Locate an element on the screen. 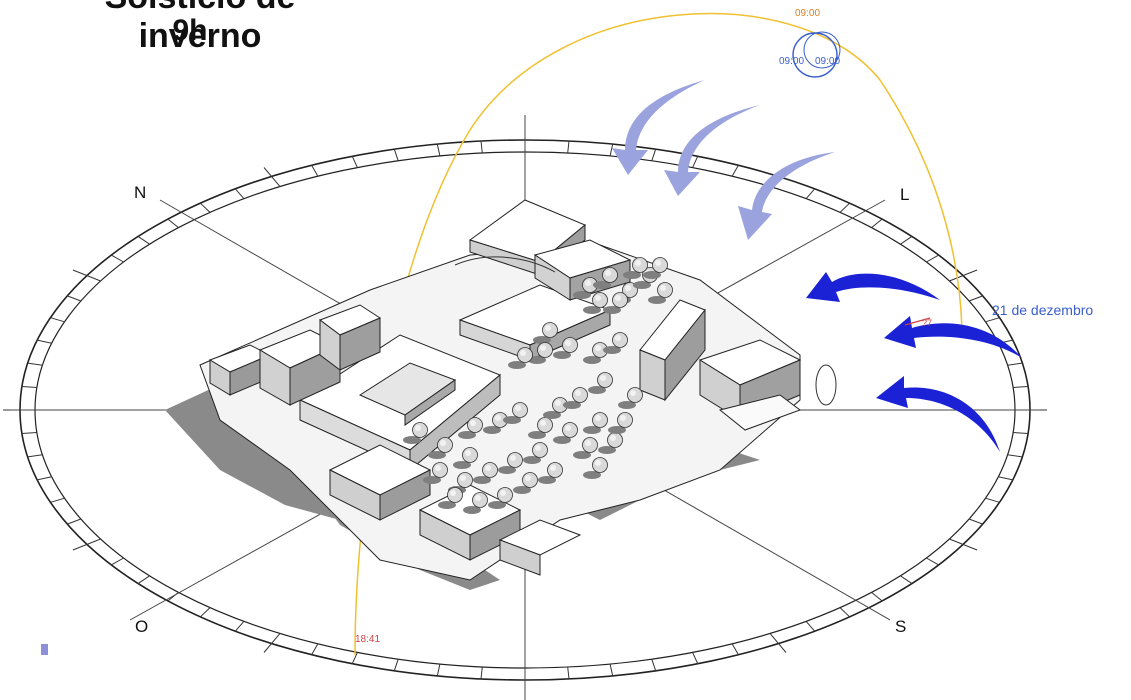  cardinal-north-label: N is located at coordinates (140, 192).